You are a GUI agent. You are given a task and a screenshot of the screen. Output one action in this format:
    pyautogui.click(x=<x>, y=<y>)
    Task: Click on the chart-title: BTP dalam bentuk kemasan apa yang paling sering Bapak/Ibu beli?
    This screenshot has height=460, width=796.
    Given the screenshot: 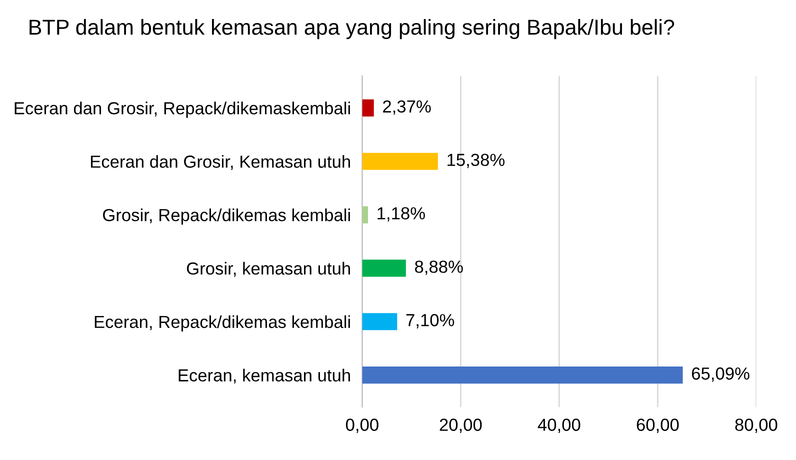 What is the action you would take?
    pyautogui.click(x=352, y=29)
    